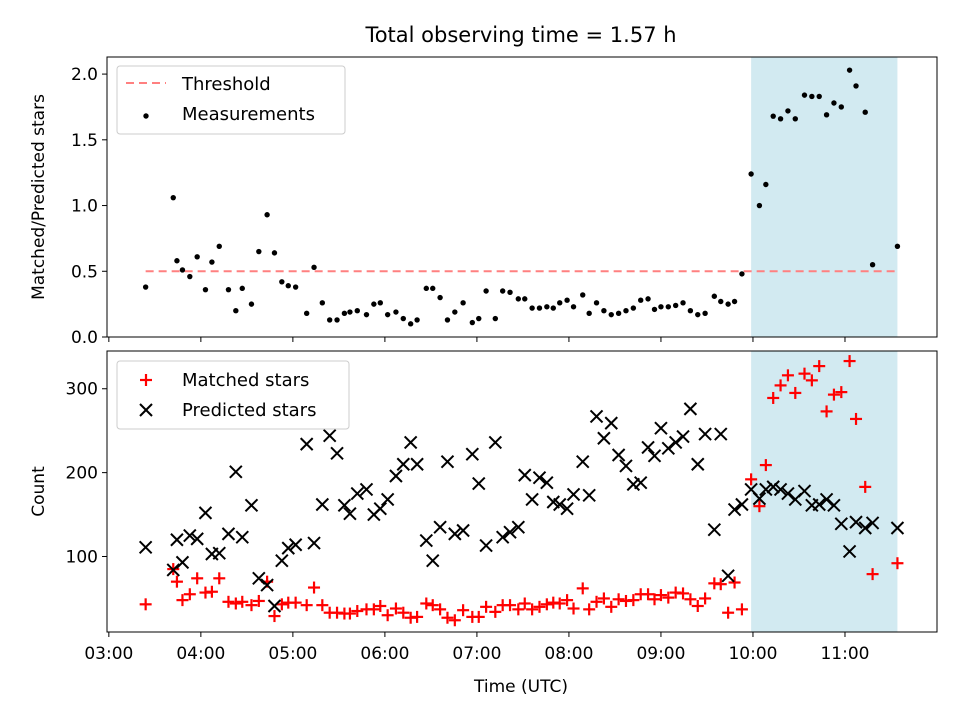  Describe the element at coordinates (824, 197) in the screenshot. I see `highlight-span` at that location.